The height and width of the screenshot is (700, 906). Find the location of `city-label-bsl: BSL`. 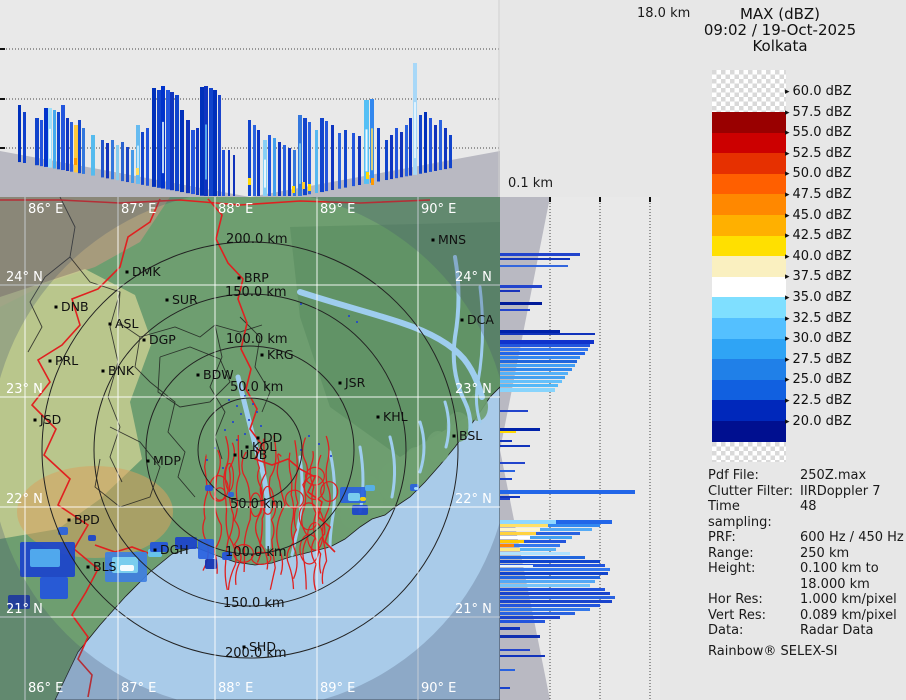

city-label-bsl: BSL is located at coordinates (470, 435).